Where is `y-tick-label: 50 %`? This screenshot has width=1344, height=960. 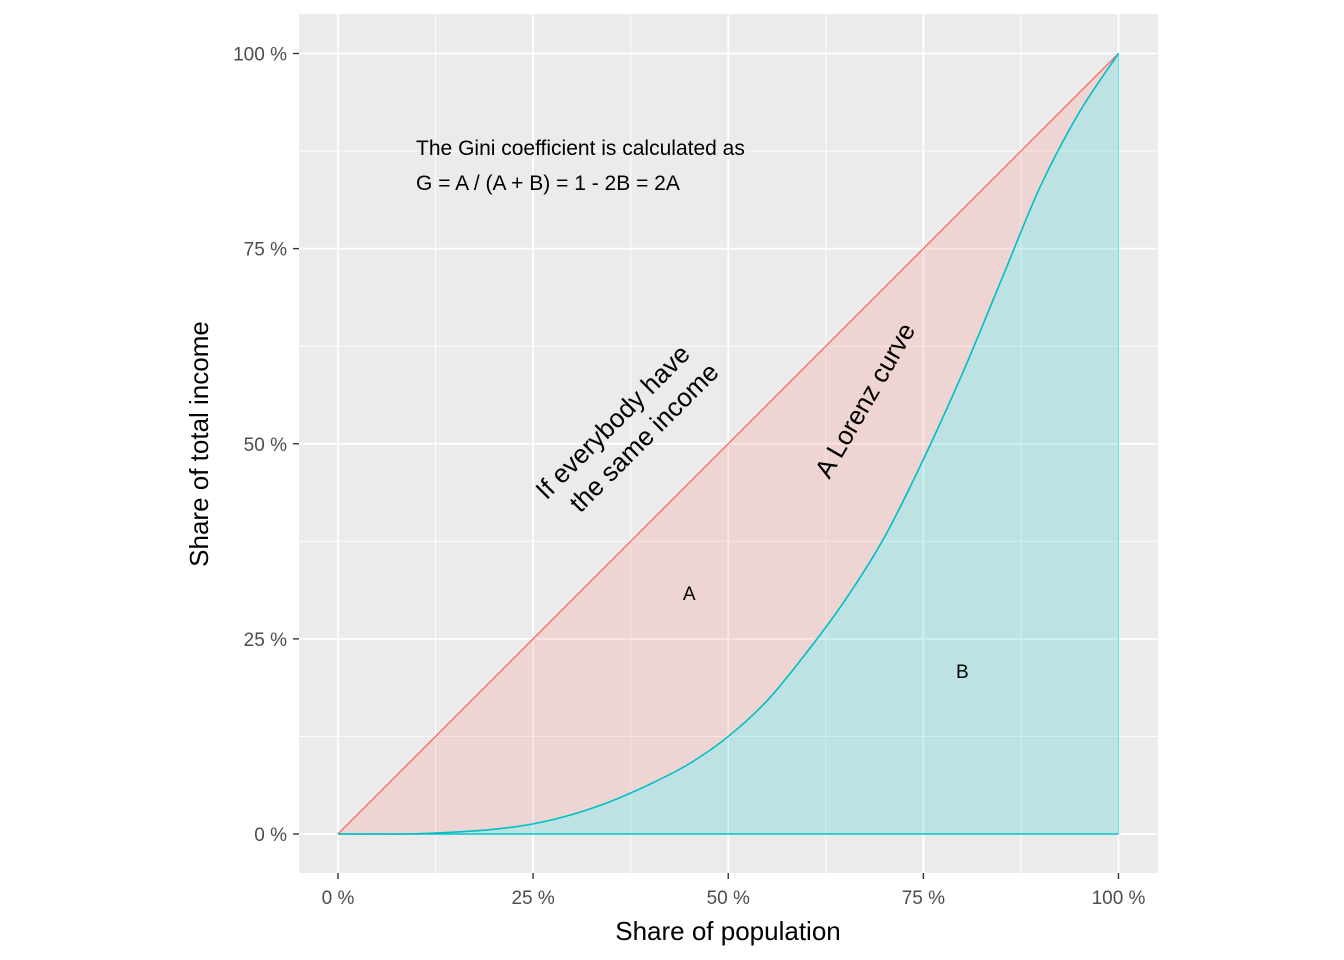
y-tick-label: 50 % is located at coordinates (265, 445).